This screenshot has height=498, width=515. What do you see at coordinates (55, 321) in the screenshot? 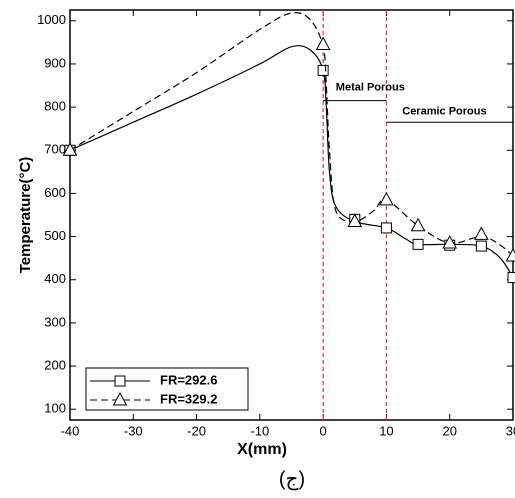
I see `y-tick-label: 300` at bounding box center [55, 321].